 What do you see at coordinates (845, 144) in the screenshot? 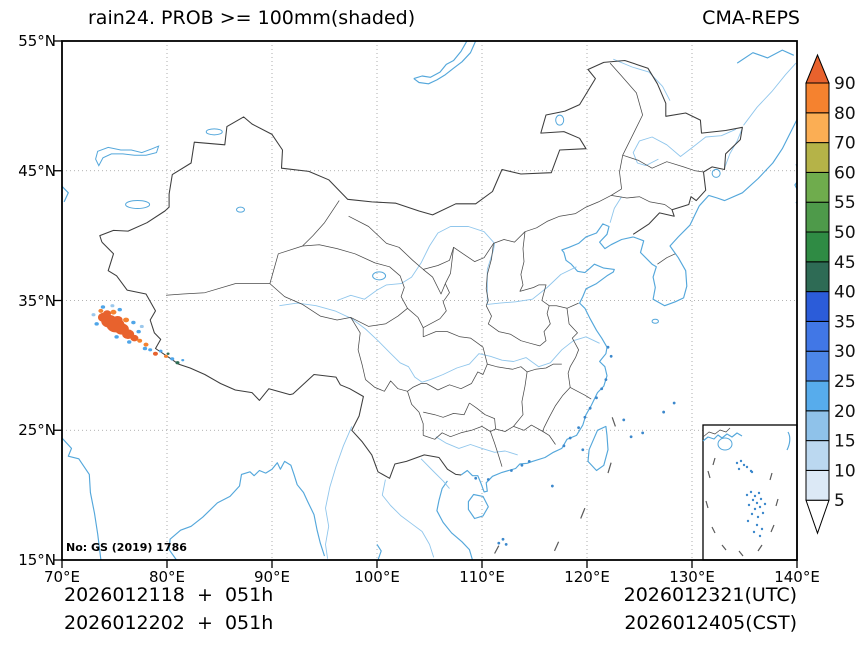
I see `colorbar-tick-label: 70` at bounding box center [845, 144].